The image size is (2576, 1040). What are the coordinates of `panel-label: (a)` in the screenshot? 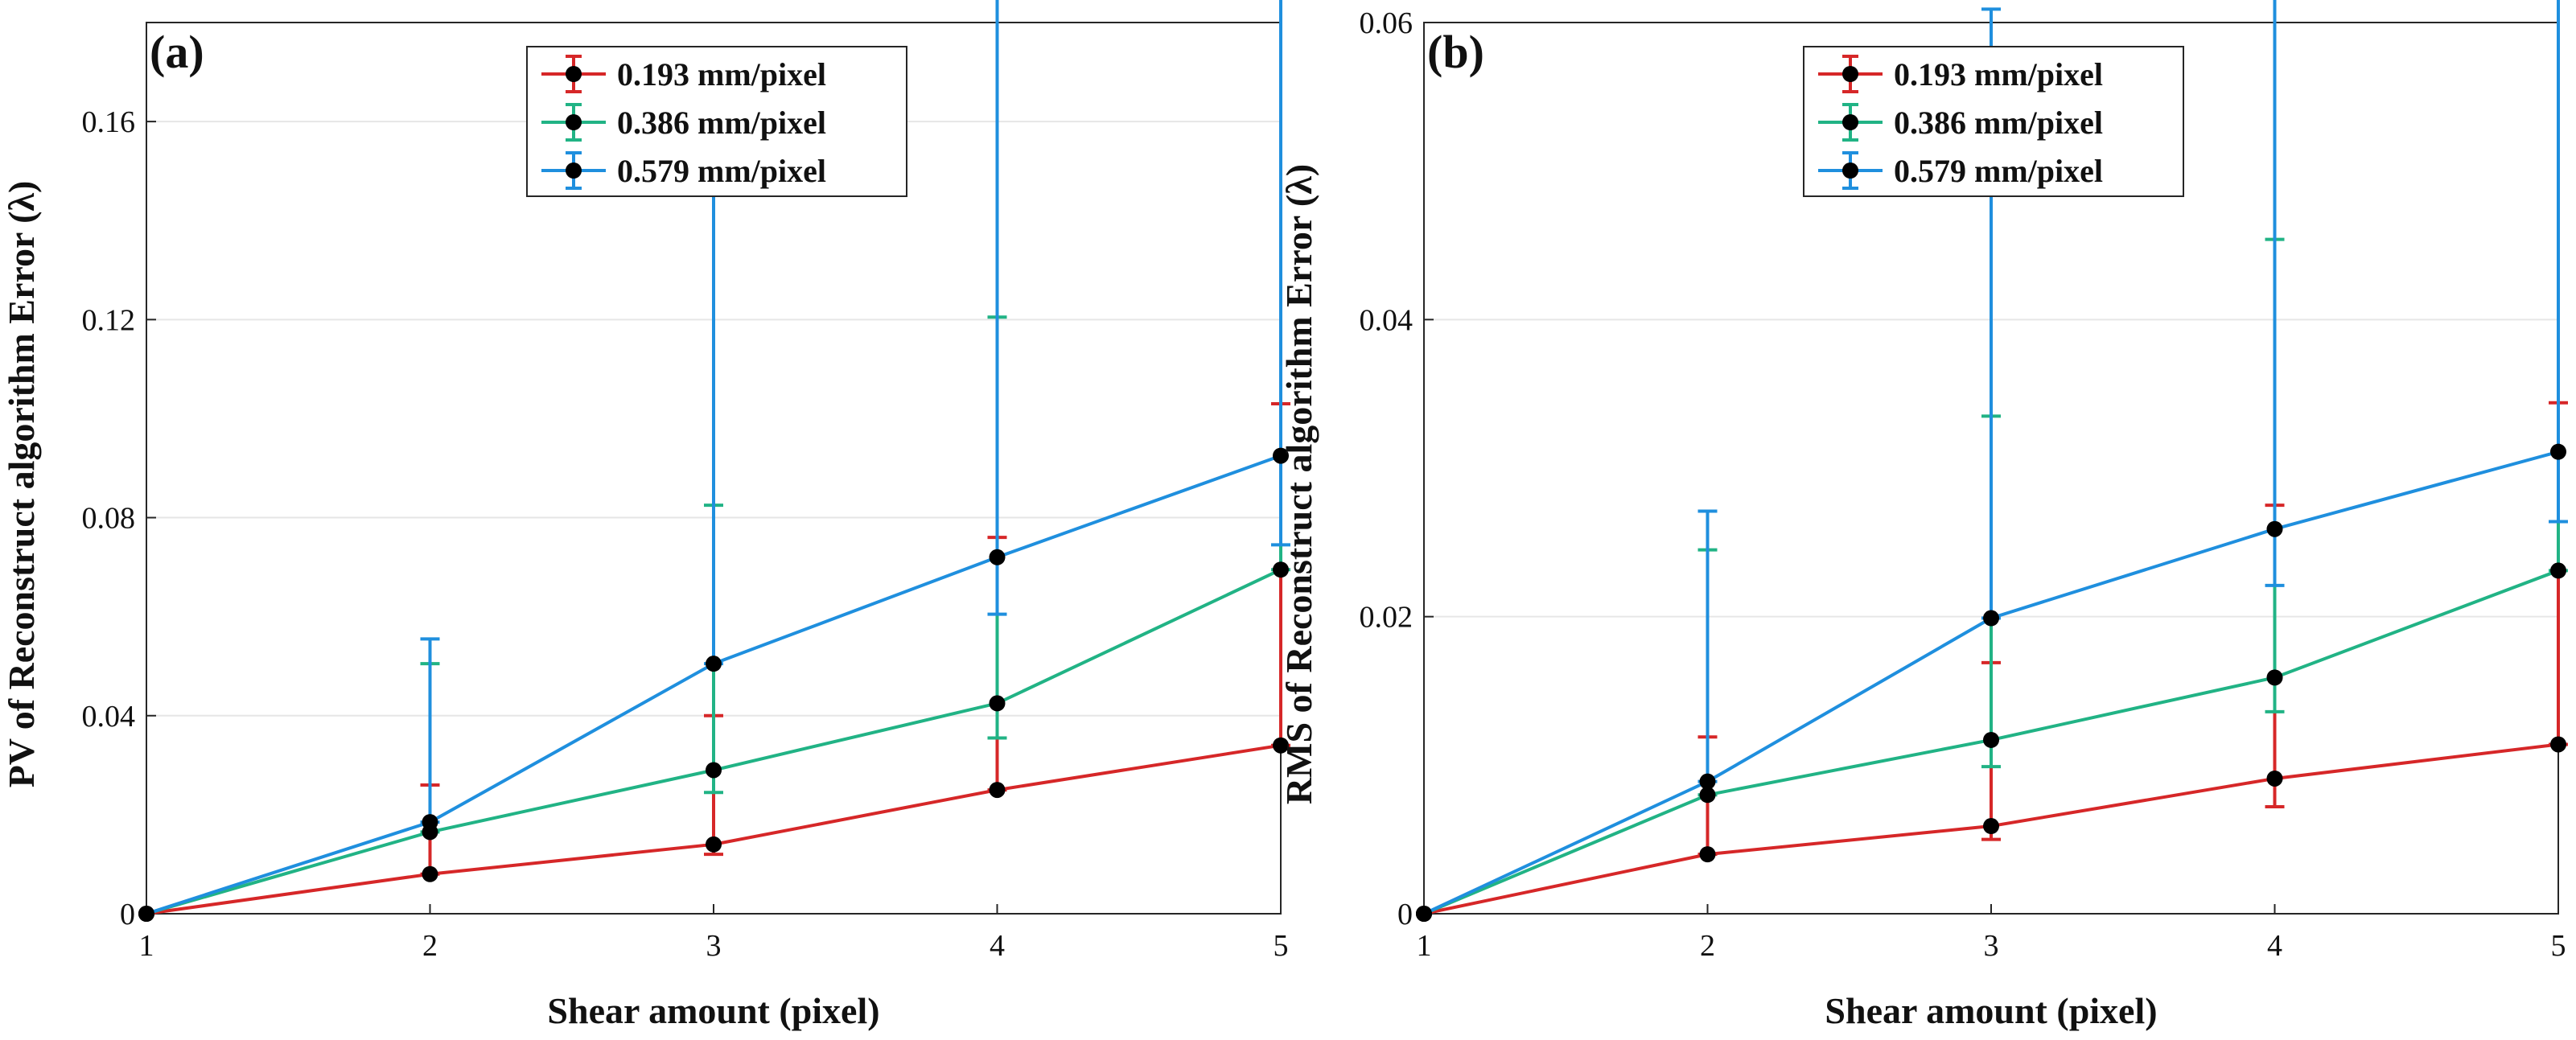 It's located at (177, 52).